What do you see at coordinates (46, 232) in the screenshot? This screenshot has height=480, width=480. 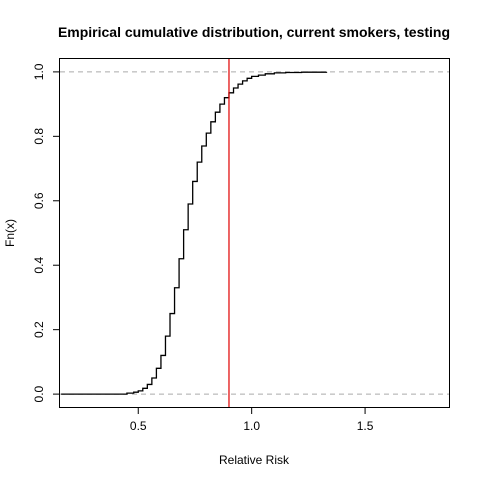 I see `y-axis: 0.0 0.2 0.4 0.6 0.8 1.0` at bounding box center [46, 232].